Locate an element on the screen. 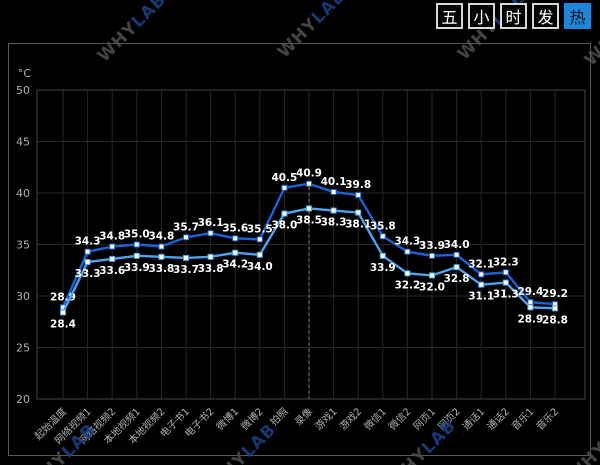 This screenshot has height=465, width=600. x-tick-label: 微博2 is located at coordinates (252, 419).